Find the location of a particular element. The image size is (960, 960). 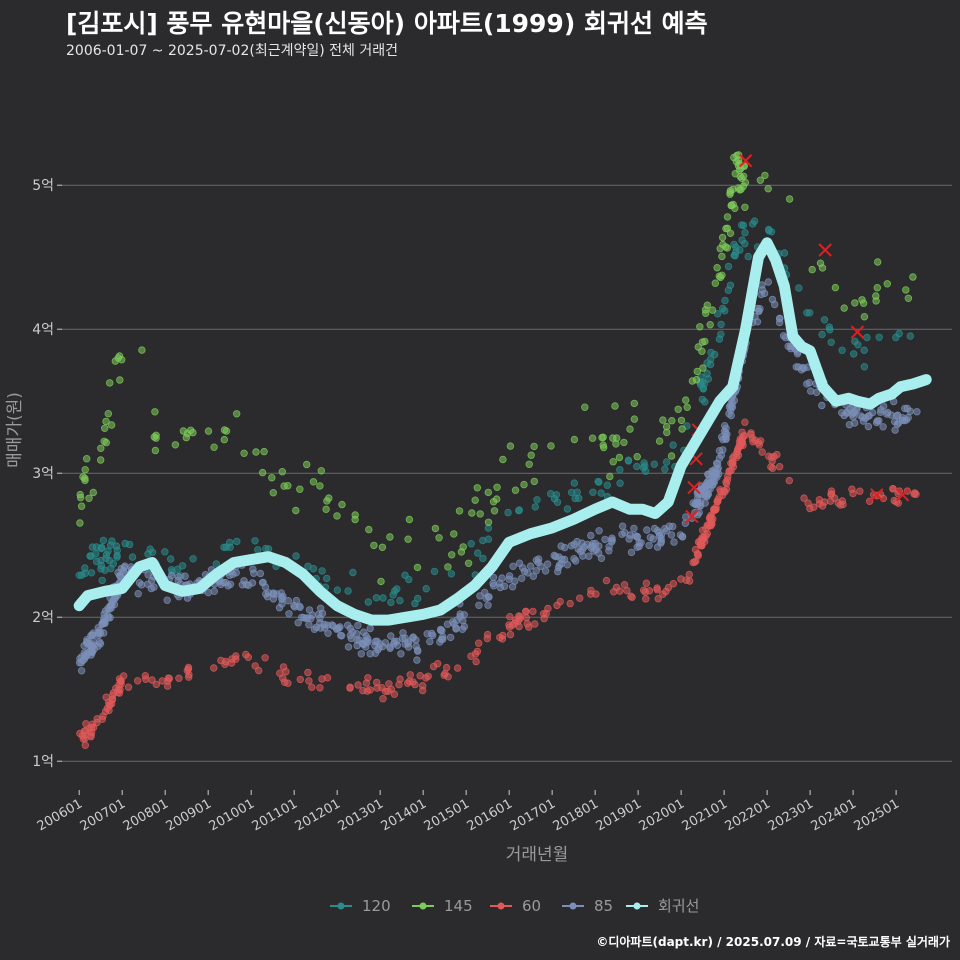

x-tick-label: 201301 is located at coordinates (361, 815).